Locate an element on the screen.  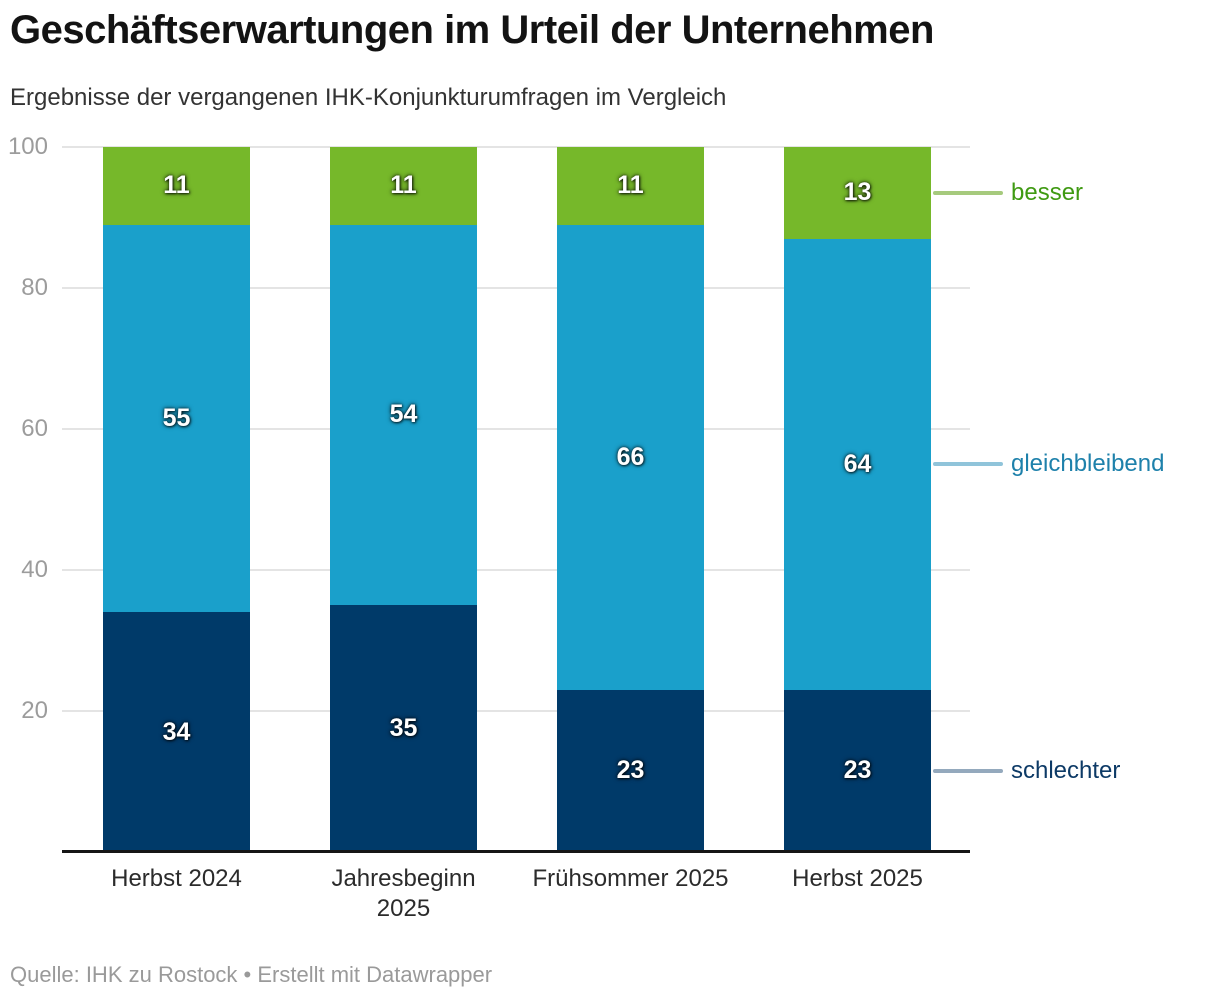
value-label-gleichbleibend: 64 is located at coordinates (857, 463).